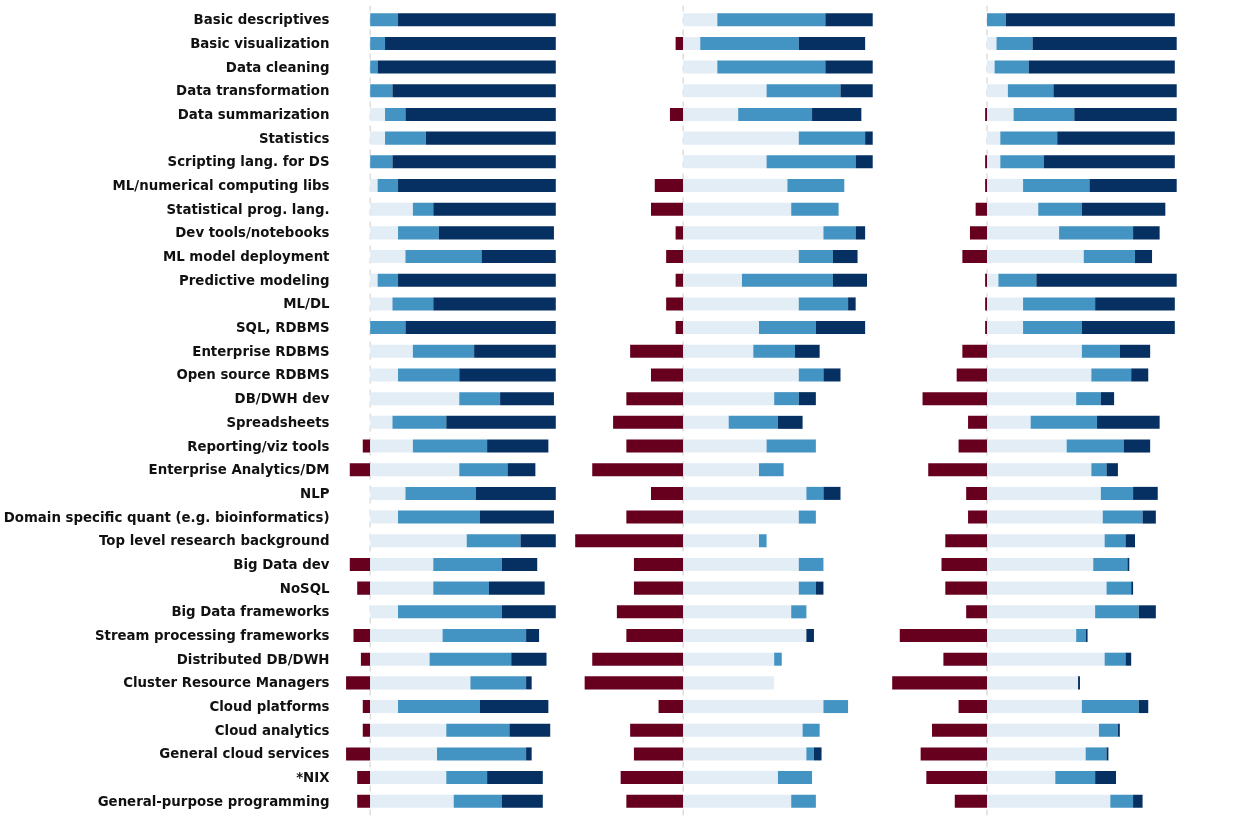 This screenshot has width=1259, height=837. I want to click on y-tick-label: ML/DL, so click(307, 304).